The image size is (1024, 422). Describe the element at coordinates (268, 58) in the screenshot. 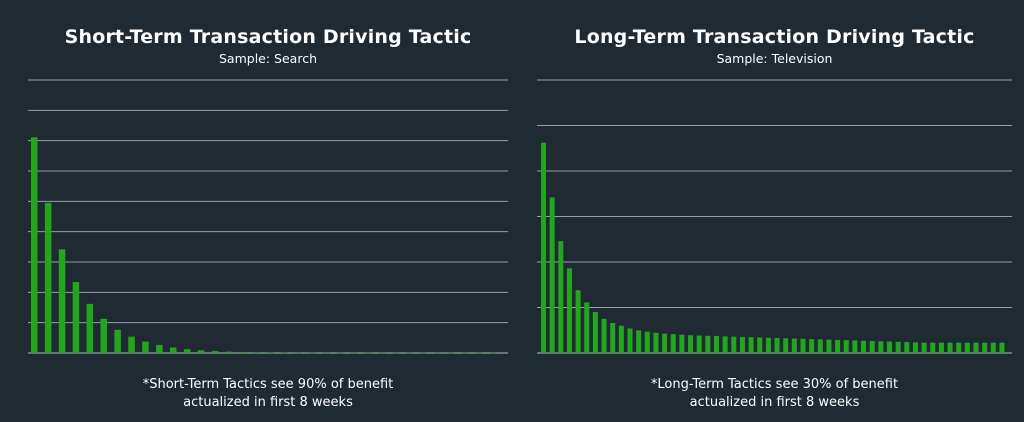

I see `chart-subtitle: Sample: Search` at that location.